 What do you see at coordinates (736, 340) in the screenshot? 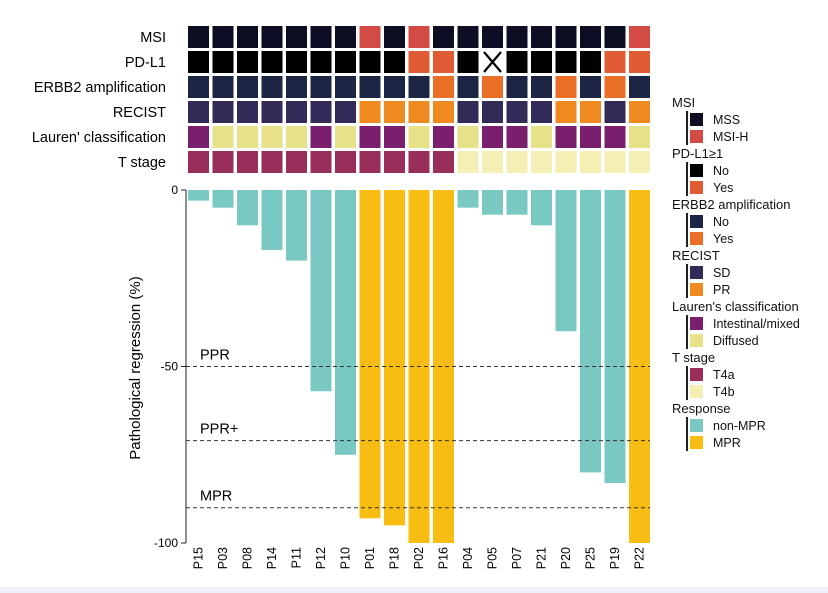
I see `legend-label: Diffused` at bounding box center [736, 340].